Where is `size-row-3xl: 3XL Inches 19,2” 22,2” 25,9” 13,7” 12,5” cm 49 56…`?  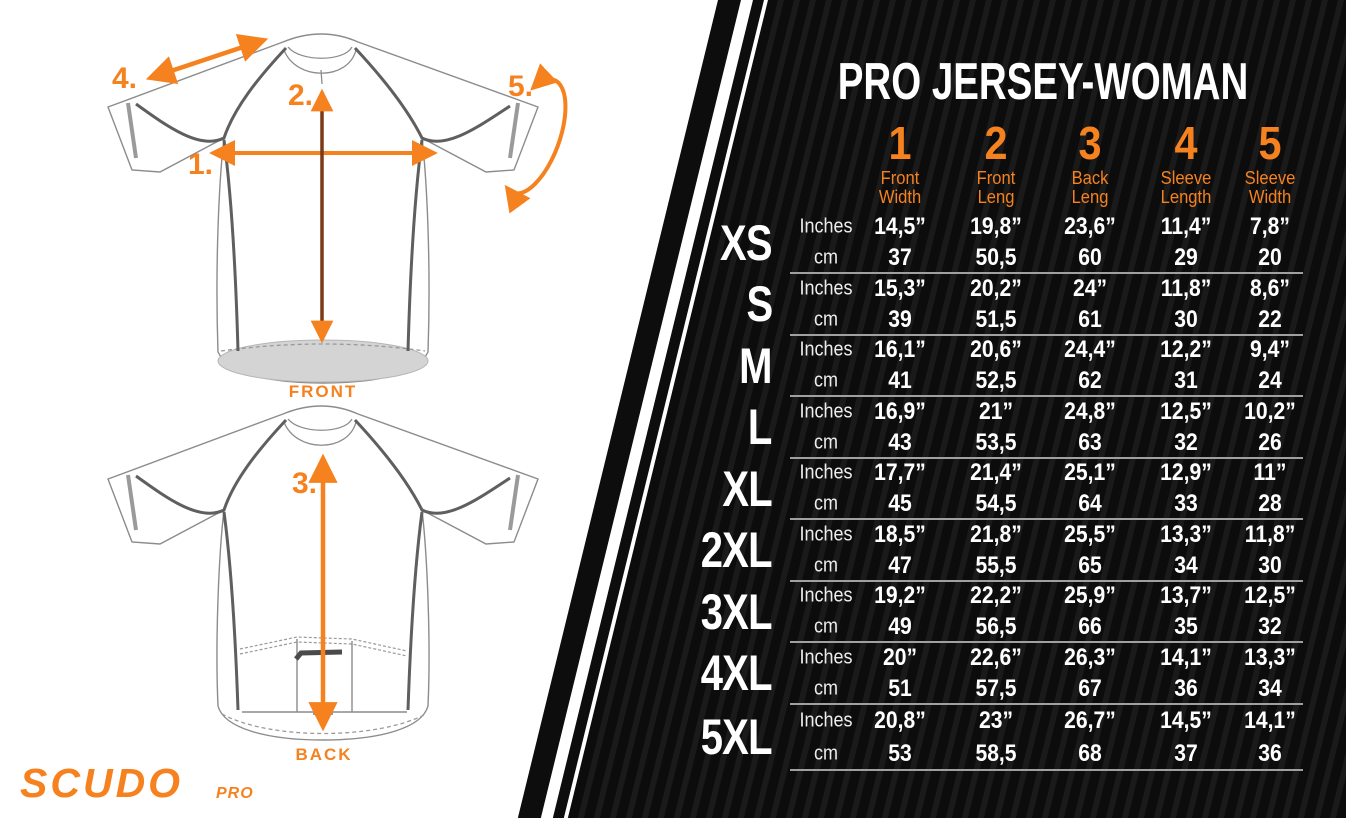 size-row-3xl: 3XL Inches 19,2” 22,2” 25,9” 13,7” 12,5” cm 49 56… is located at coordinates (673, 611).